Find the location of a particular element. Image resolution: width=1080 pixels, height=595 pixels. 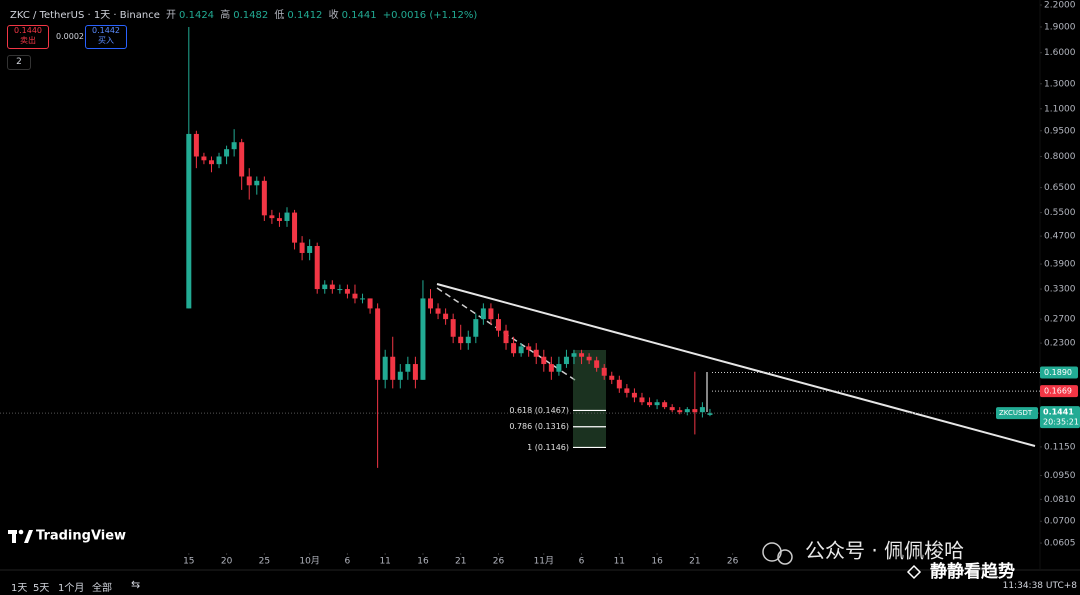

ohlc-label: 开 is located at coordinates (171, 15).